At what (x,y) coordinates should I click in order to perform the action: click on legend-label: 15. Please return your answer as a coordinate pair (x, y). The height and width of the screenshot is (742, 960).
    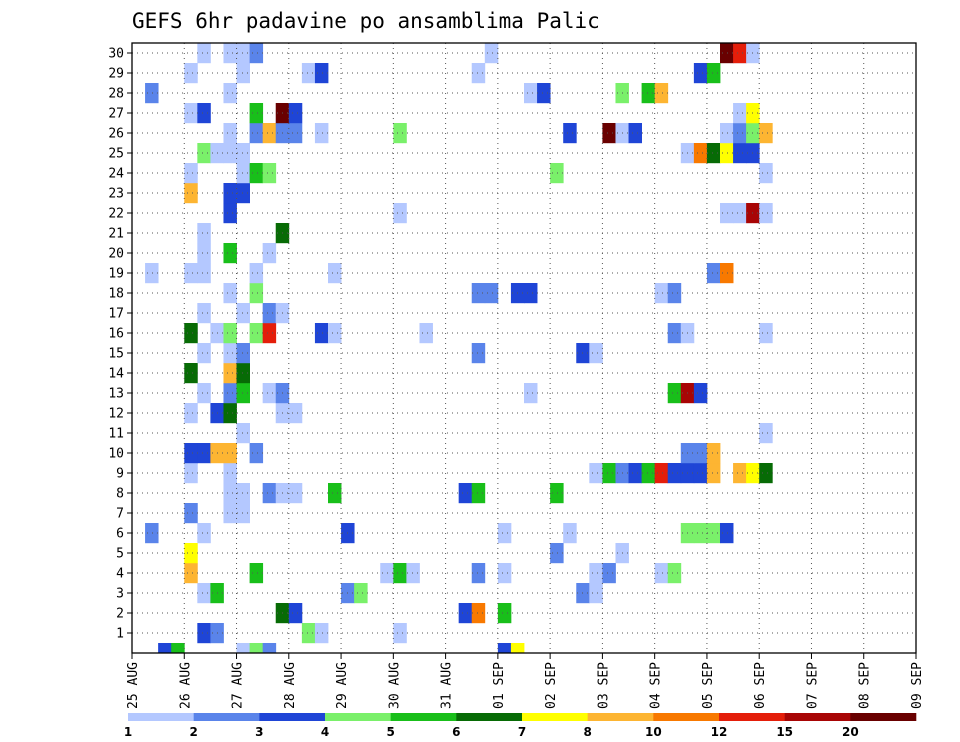
    Looking at the image, I should click on (784, 732).